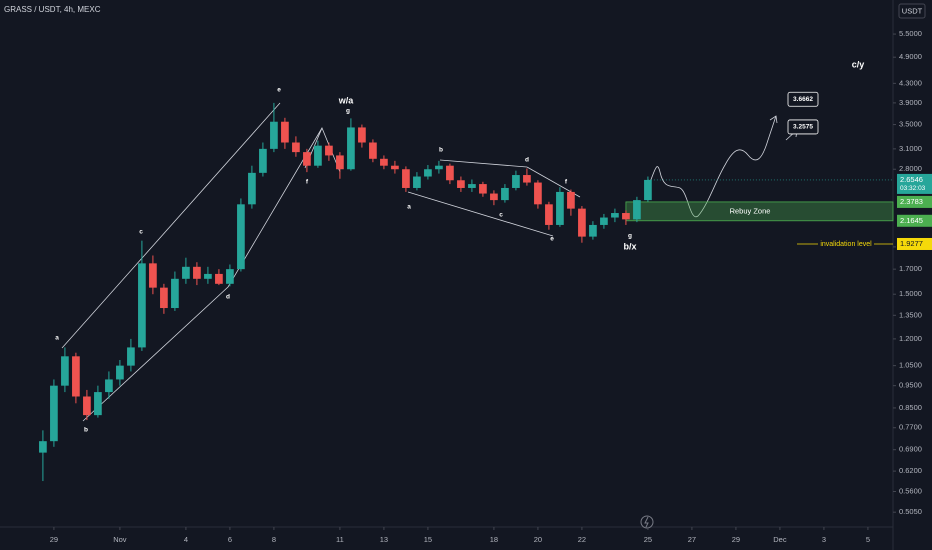 This screenshot has width=932, height=550. What do you see at coordinates (910, 102) in the screenshot?
I see `y-tick-label: 3.9000` at bounding box center [910, 102].